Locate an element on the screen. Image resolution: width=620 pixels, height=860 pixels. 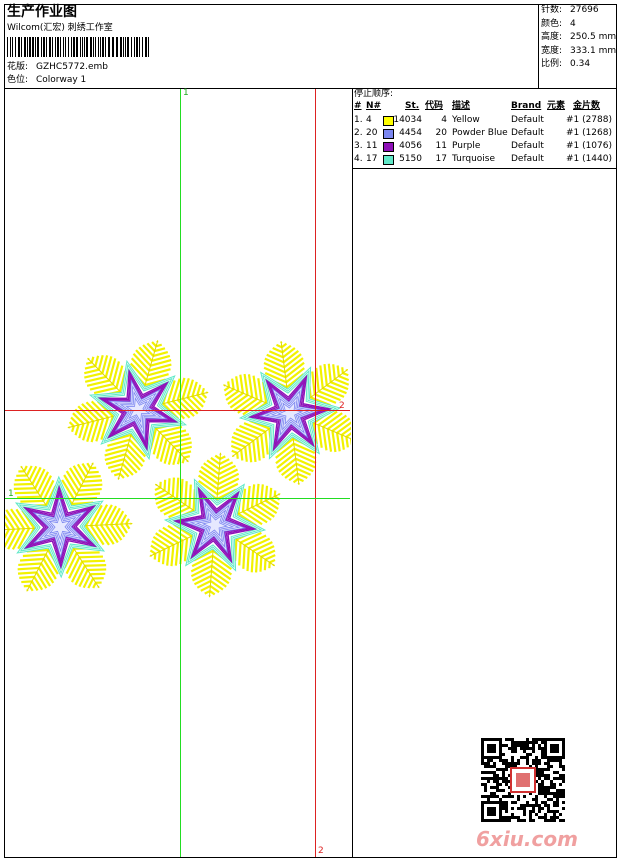
stitches: 5150 is located at coordinates (410, 159).